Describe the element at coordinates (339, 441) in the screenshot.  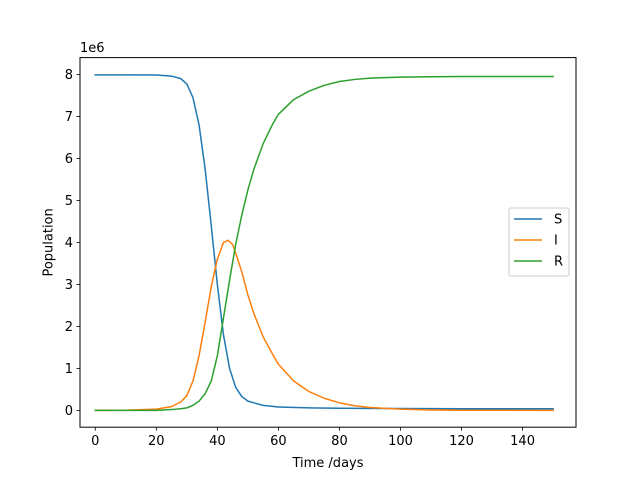
I see `x-tick-label: 80` at that location.